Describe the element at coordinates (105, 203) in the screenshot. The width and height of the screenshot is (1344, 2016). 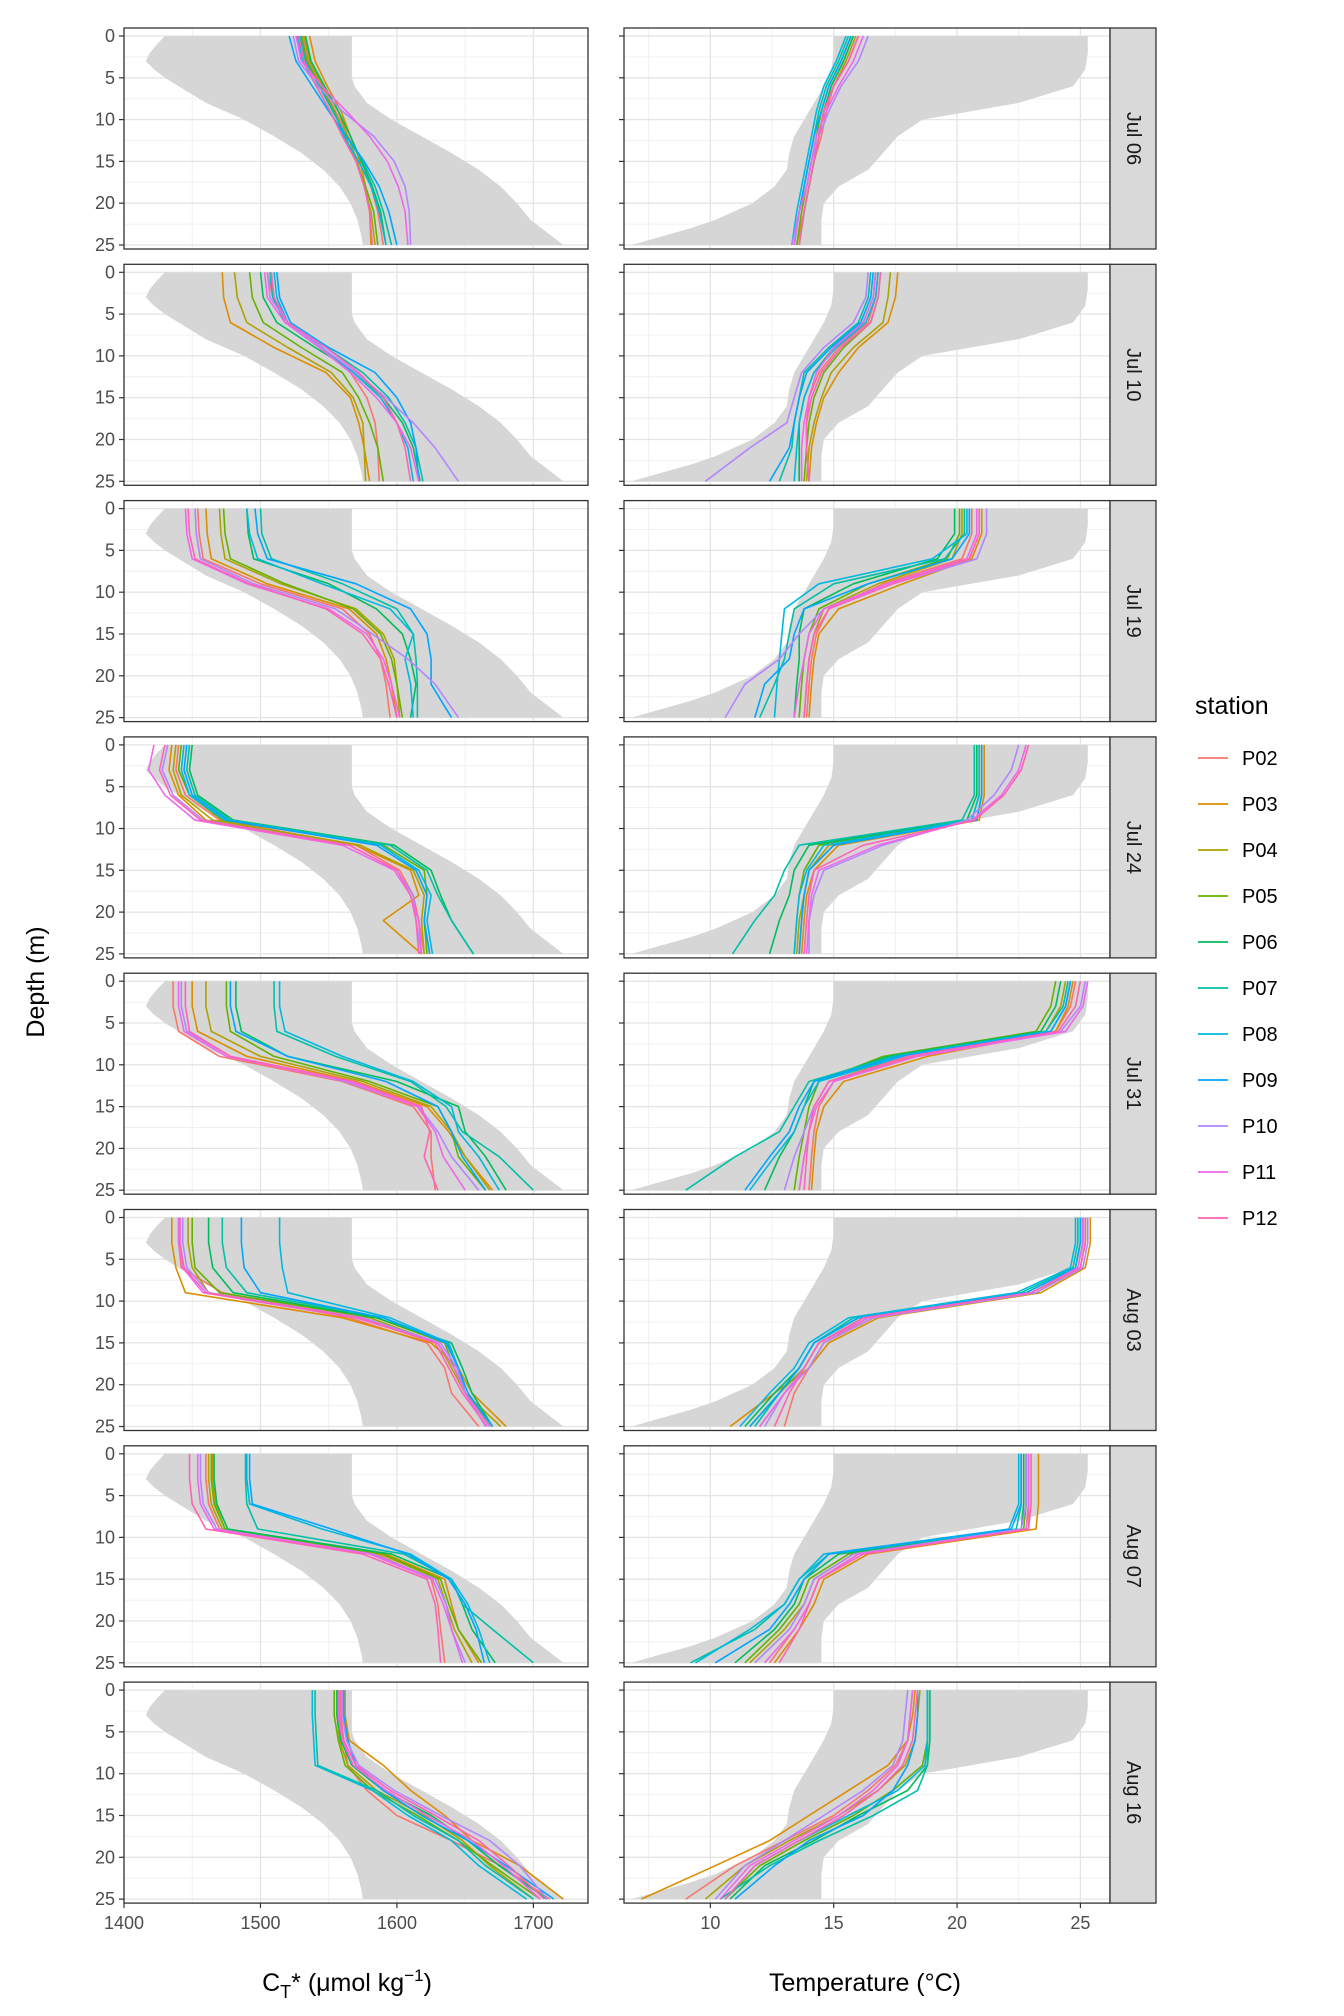
I see `y-tick-label: 20` at that location.